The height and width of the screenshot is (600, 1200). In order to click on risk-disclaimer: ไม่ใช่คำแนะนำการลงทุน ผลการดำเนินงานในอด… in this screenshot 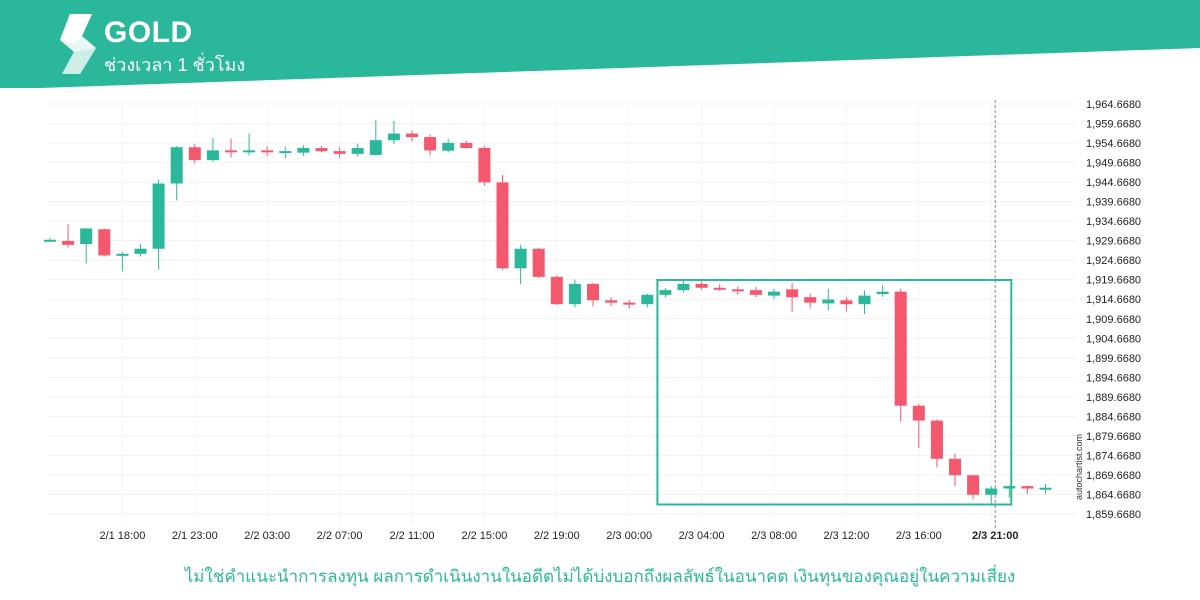, I will do `click(600, 576)`.